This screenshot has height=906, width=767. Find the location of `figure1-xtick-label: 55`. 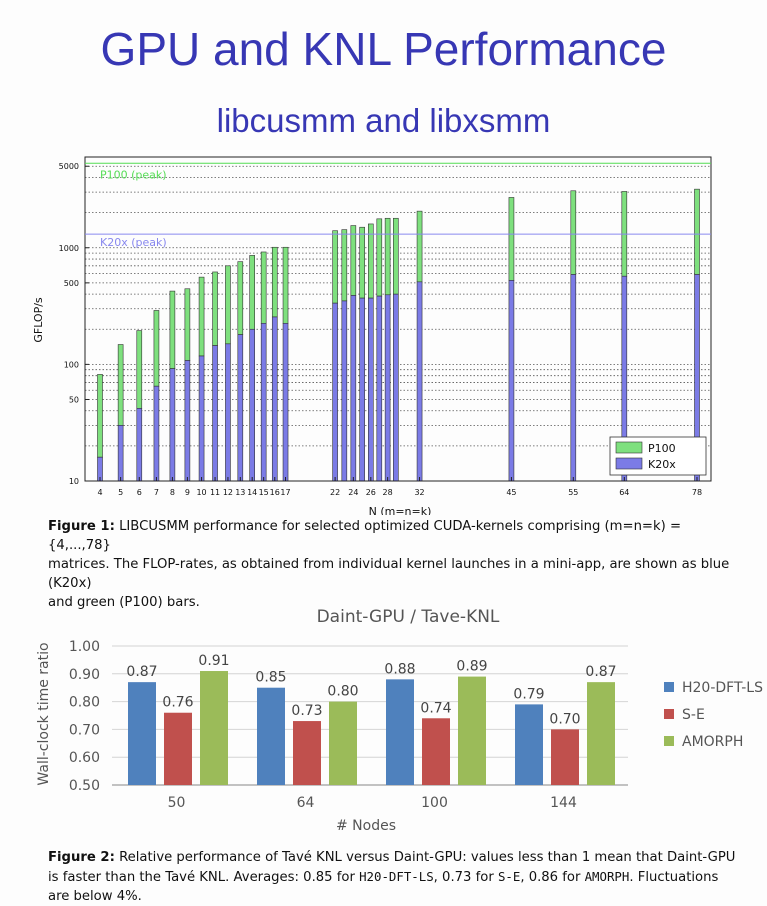

figure1-xtick-label: 55 is located at coordinates (573, 492).